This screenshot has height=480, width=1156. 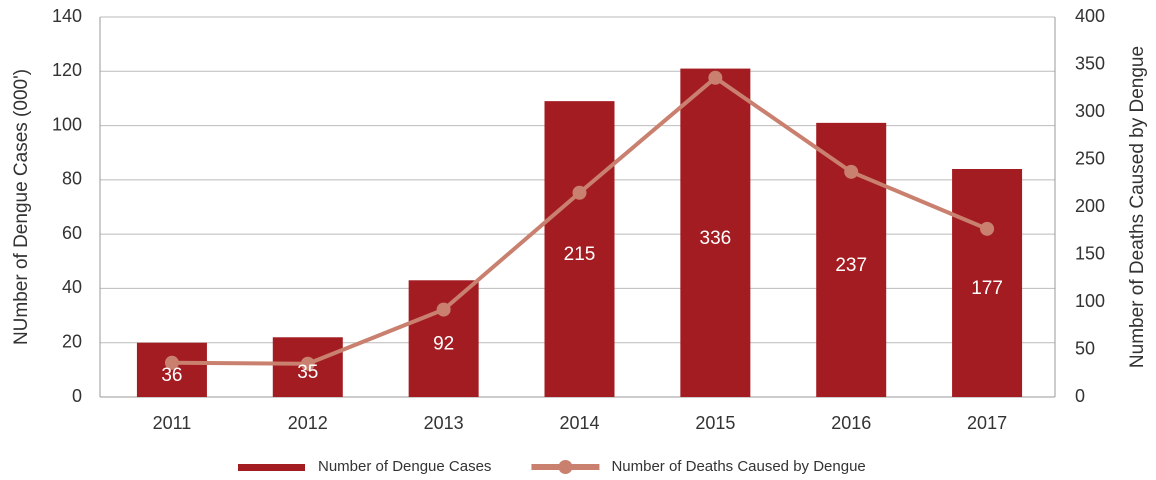 I want to click on x-tick-label: 2016, so click(x=851, y=423).